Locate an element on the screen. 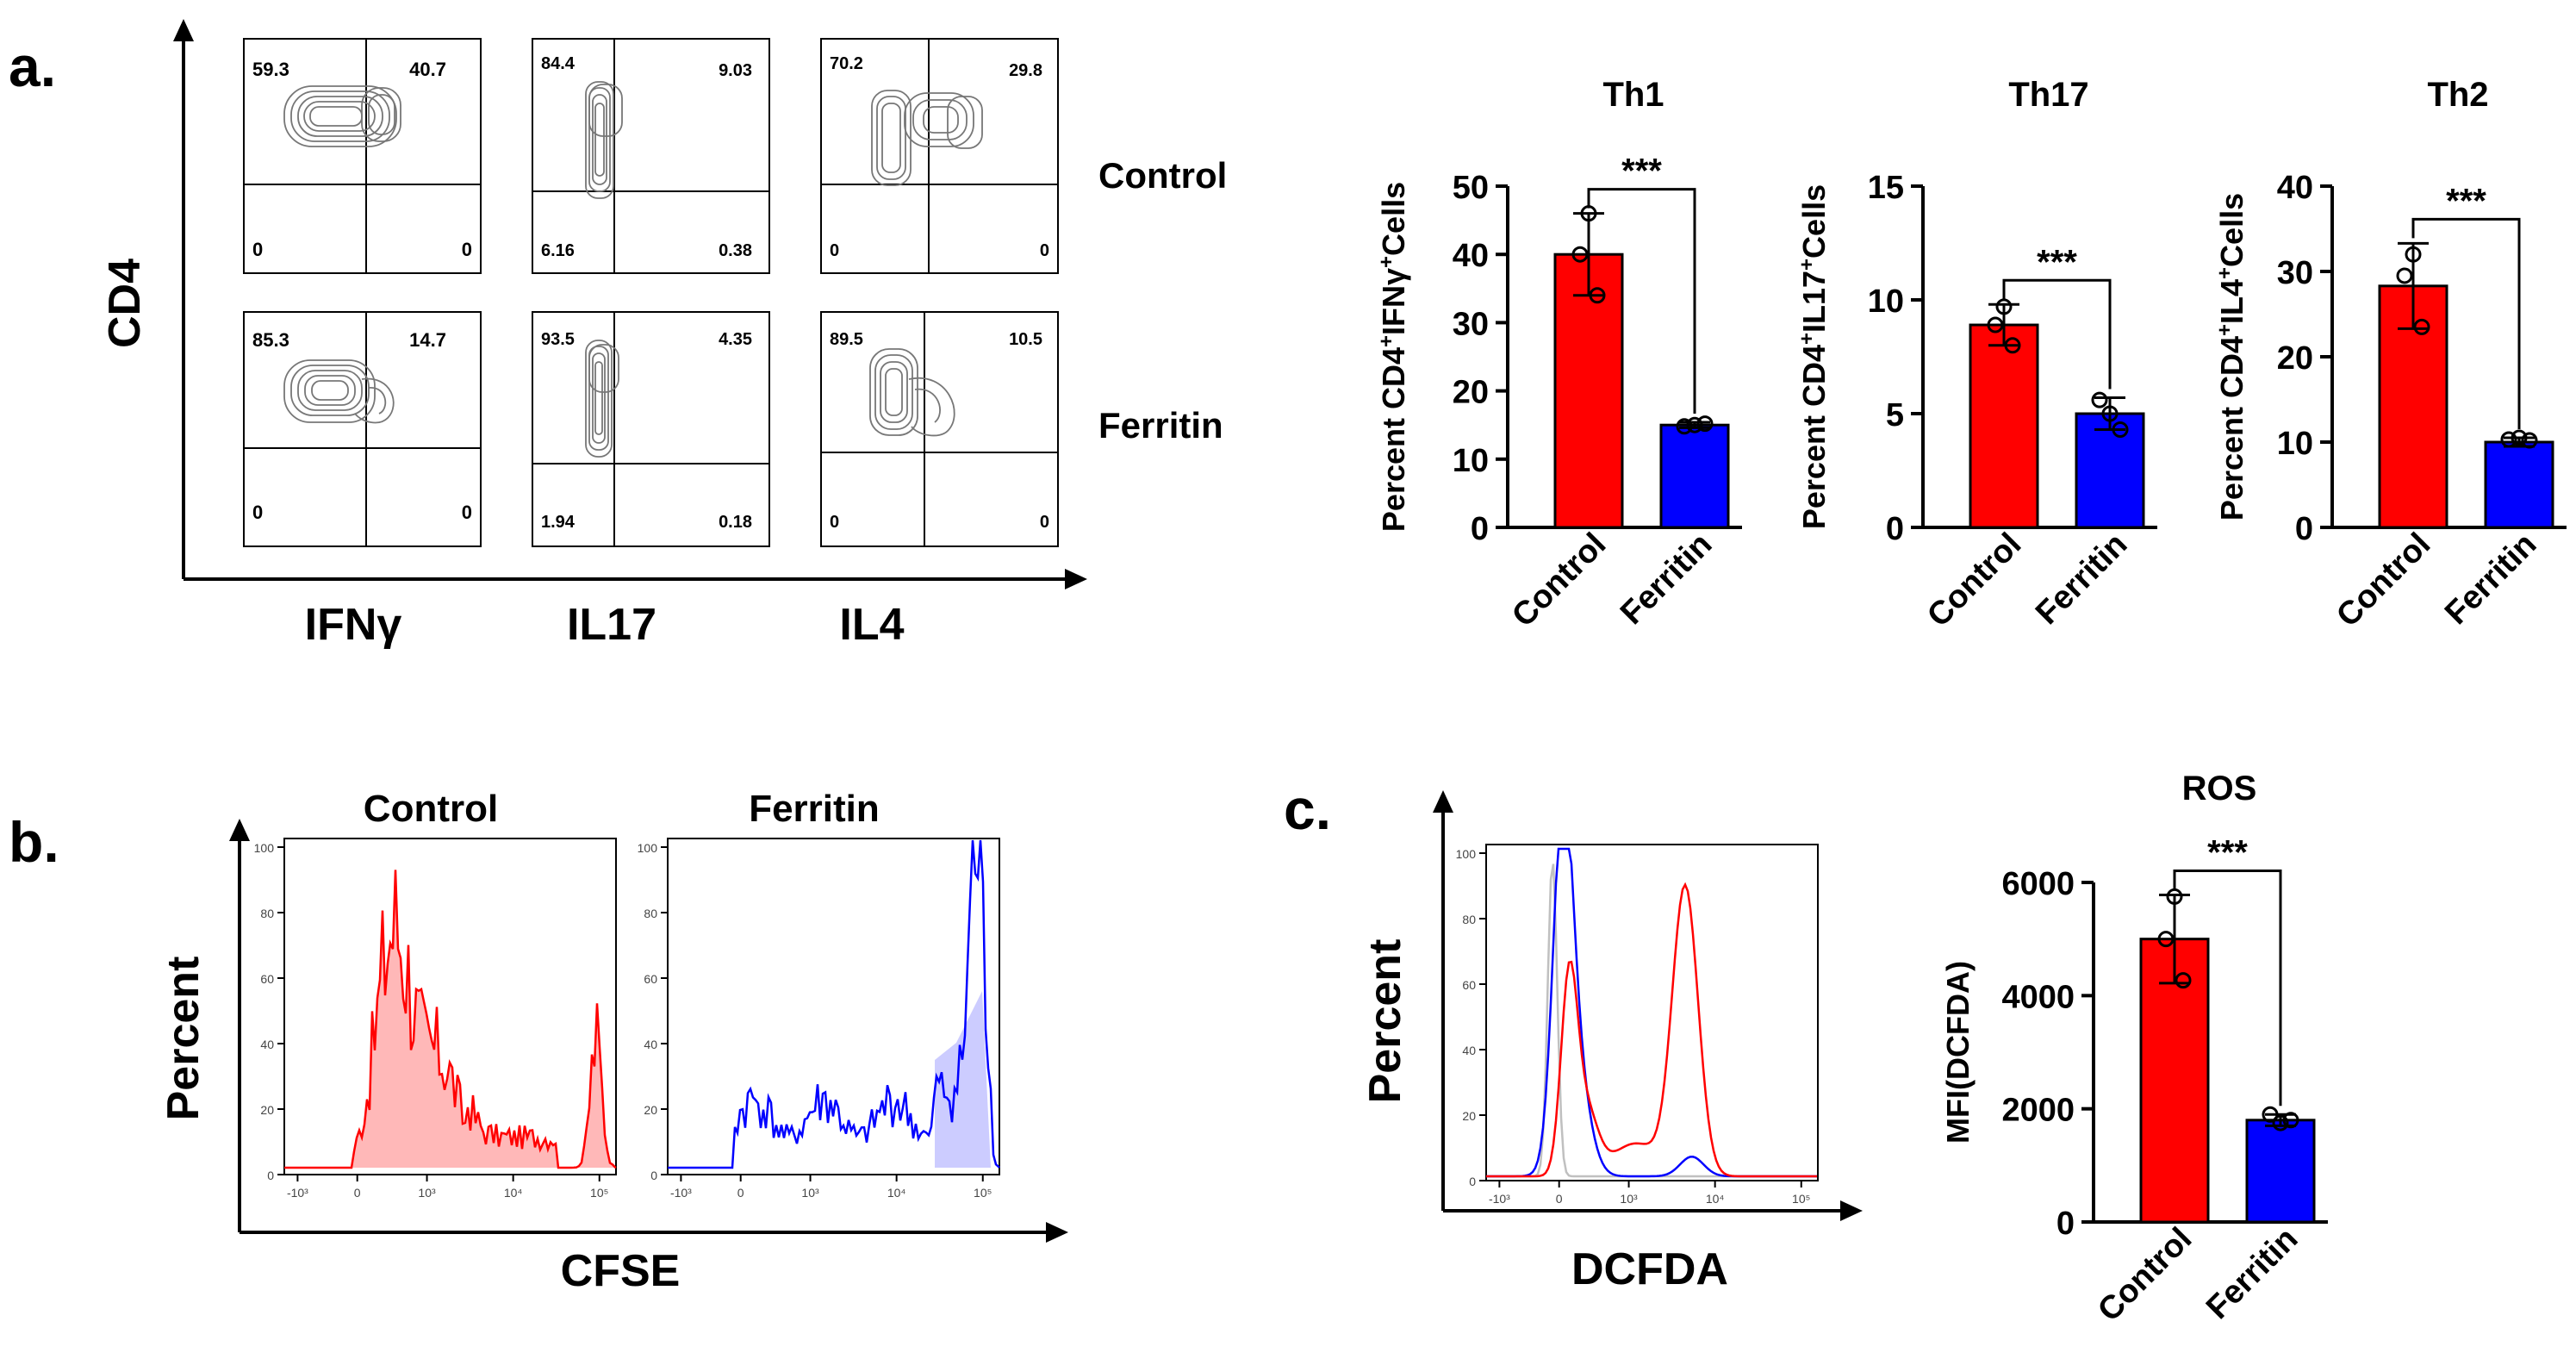  cfse-ferritin-curve is located at coordinates (834, 1004).